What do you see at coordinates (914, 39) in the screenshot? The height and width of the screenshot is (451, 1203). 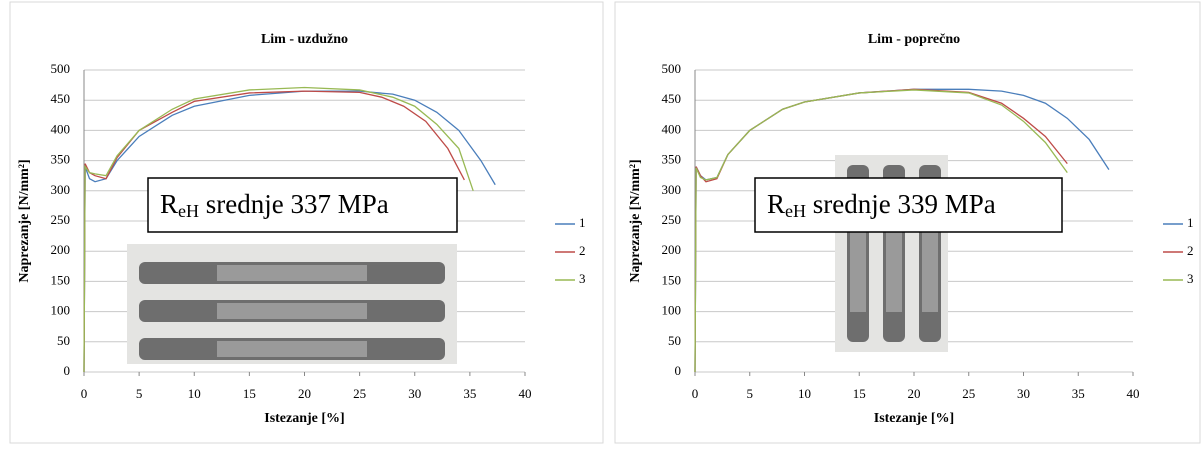 I see `chart-title: Lim - poprečno` at bounding box center [914, 39].